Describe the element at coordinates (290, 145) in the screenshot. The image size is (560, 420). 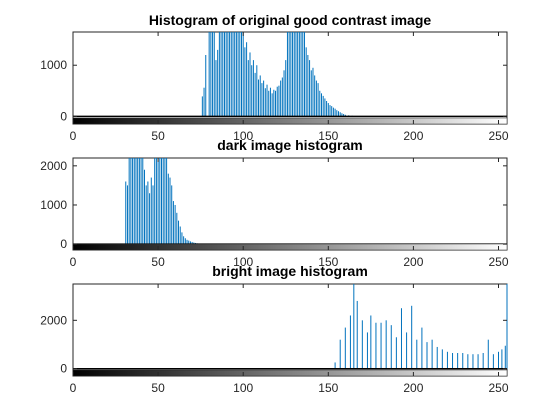
I see `chart-title: dark image histogram` at that location.